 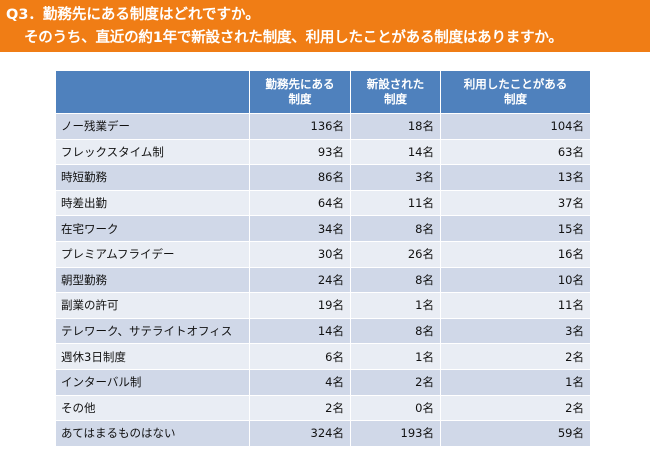 What do you see at coordinates (293, 38) in the screenshot?
I see `question-line-2: そのうち、直近の約1年で新設された制度、利用したことがある制度はありますか。` at bounding box center [293, 38].